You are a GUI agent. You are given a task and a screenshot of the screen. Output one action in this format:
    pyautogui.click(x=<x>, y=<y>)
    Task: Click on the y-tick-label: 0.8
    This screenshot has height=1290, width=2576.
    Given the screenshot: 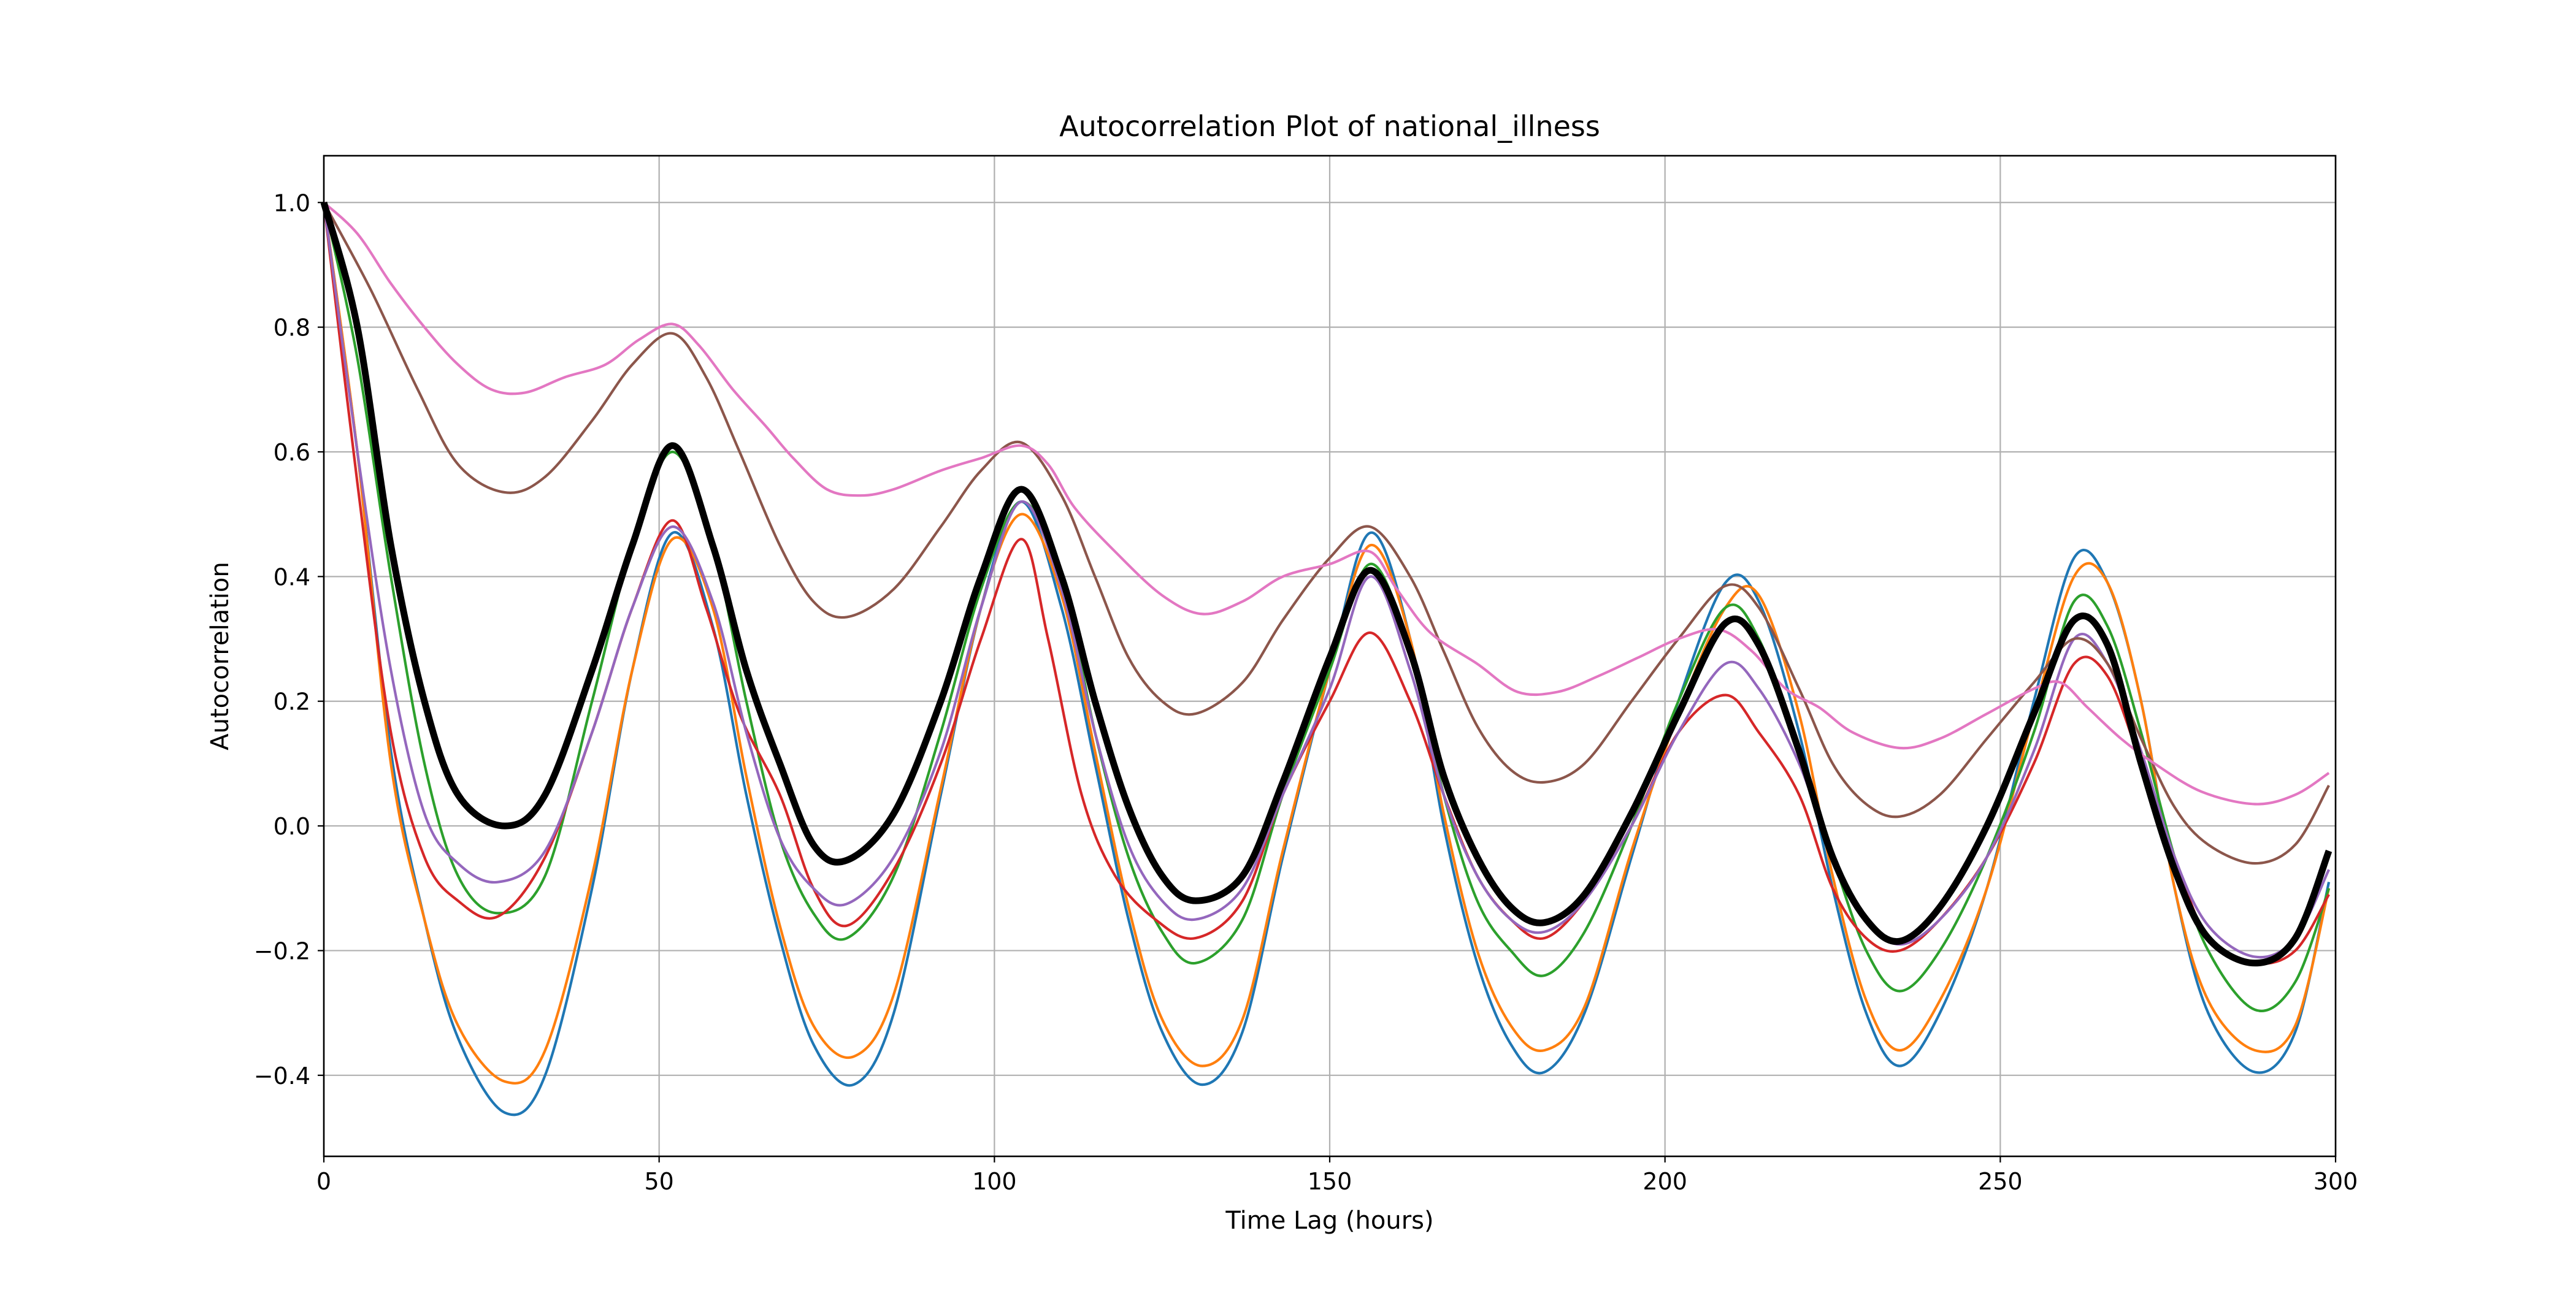 What is the action you would take?
    pyautogui.click(x=292, y=328)
    